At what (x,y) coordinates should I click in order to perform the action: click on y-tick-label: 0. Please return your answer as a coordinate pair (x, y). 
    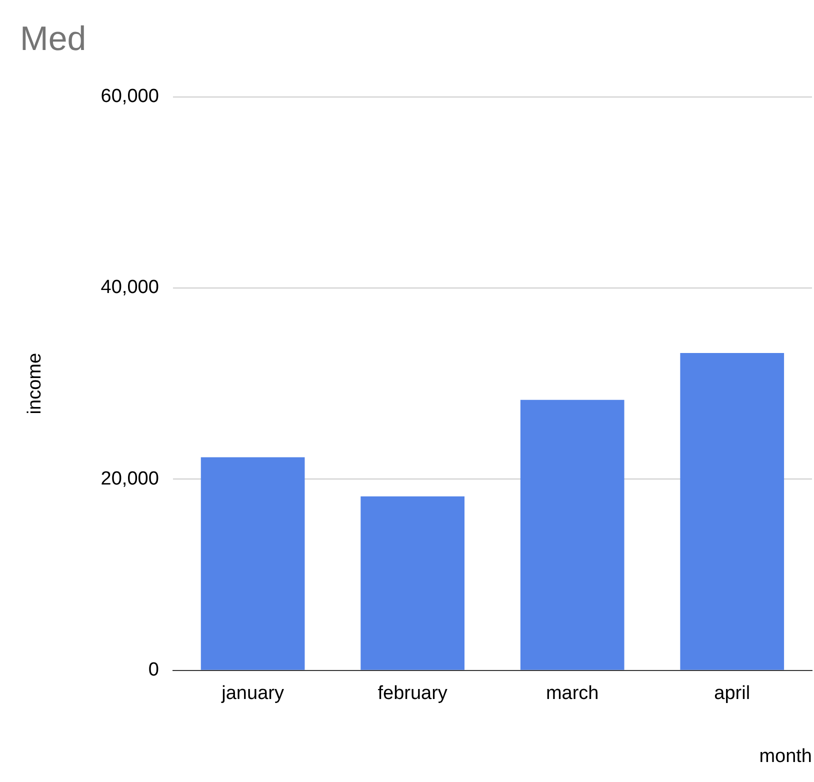
    Looking at the image, I should click on (153, 670).